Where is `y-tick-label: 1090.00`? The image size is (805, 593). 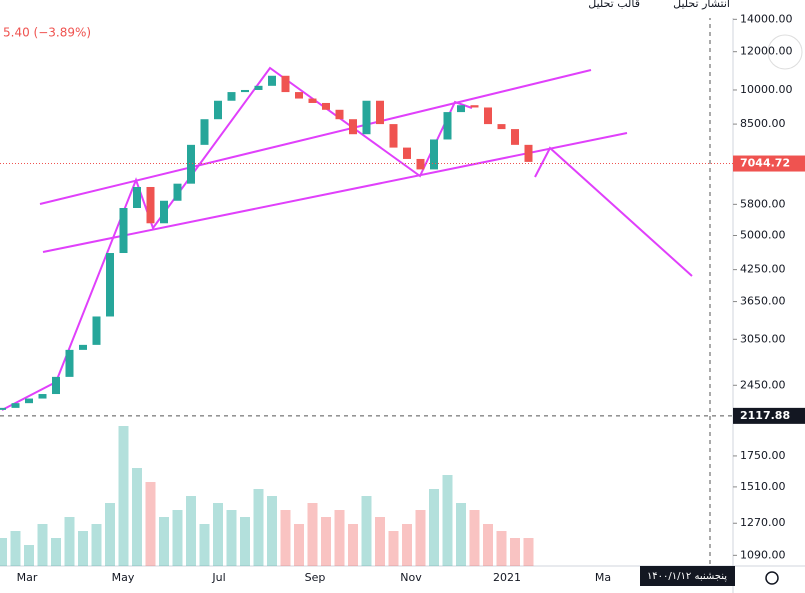
y-tick-label: 1090.00 is located at coordinates (763, 554).